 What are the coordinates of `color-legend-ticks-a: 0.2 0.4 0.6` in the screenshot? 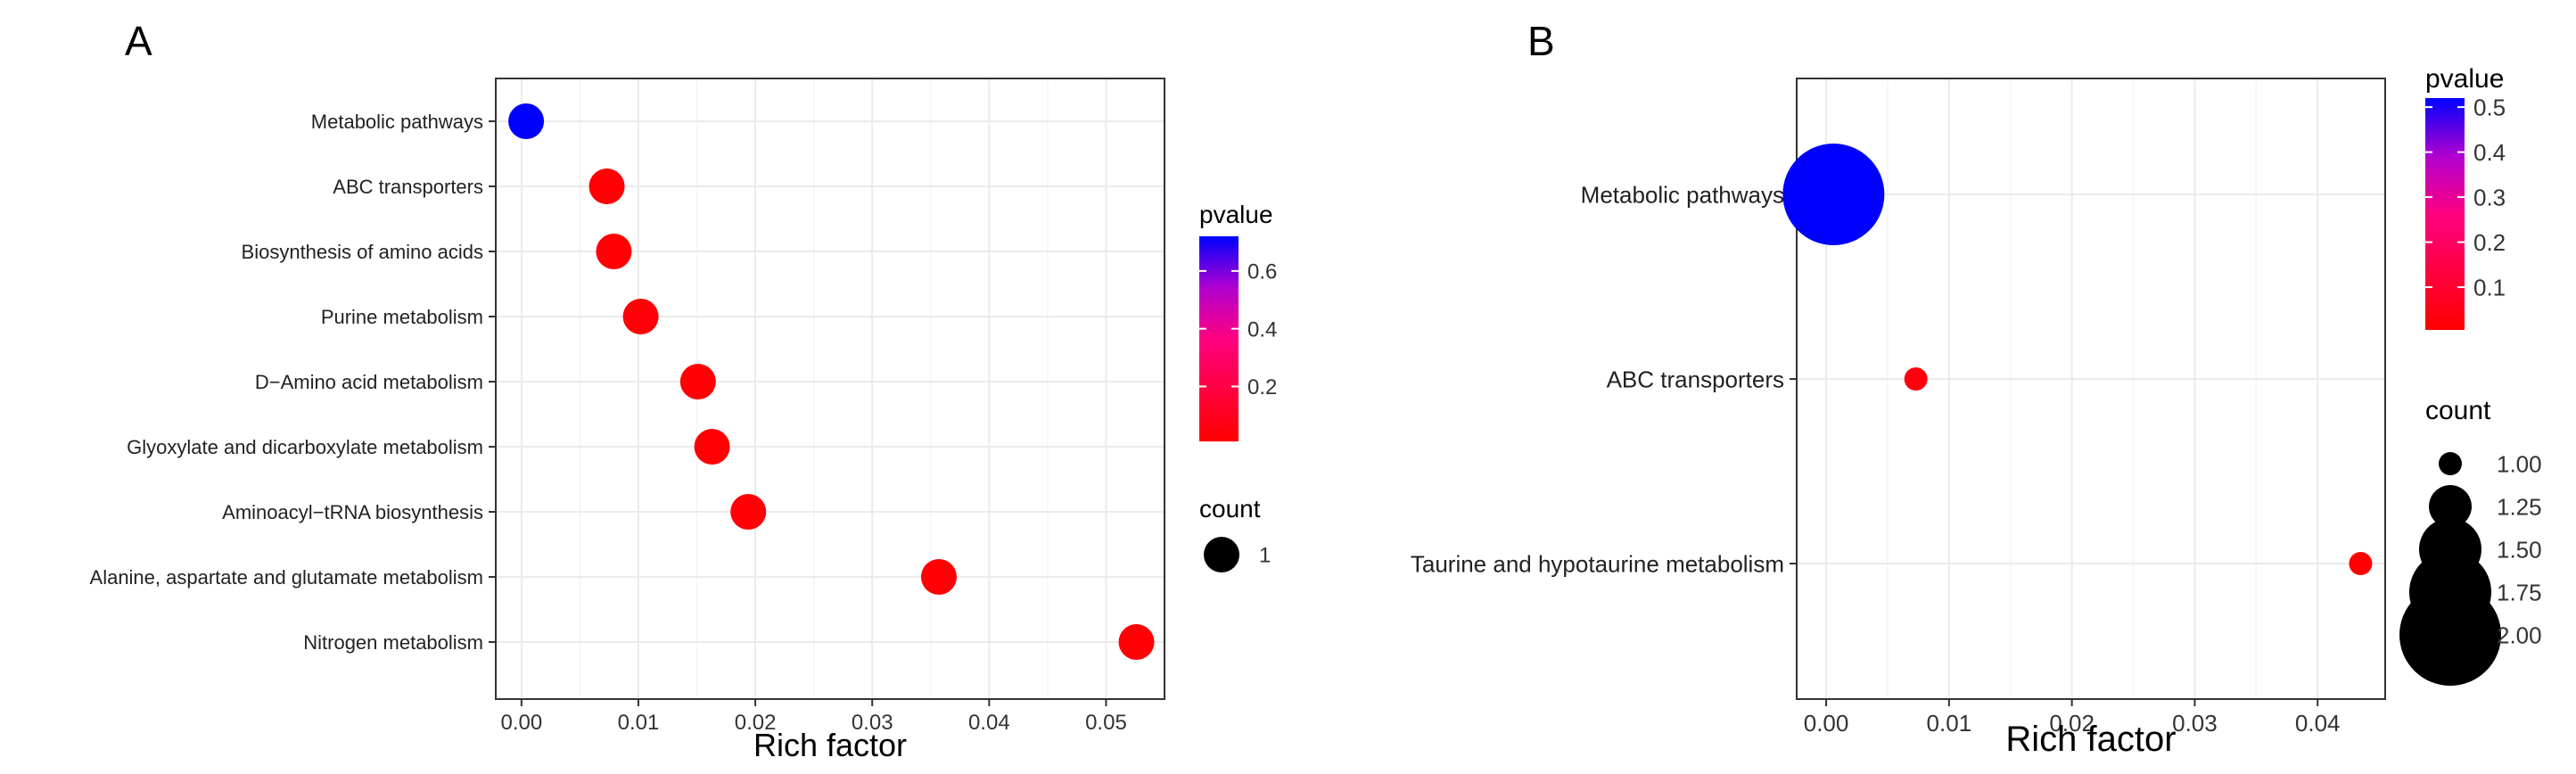 It's located at (1238, 329).